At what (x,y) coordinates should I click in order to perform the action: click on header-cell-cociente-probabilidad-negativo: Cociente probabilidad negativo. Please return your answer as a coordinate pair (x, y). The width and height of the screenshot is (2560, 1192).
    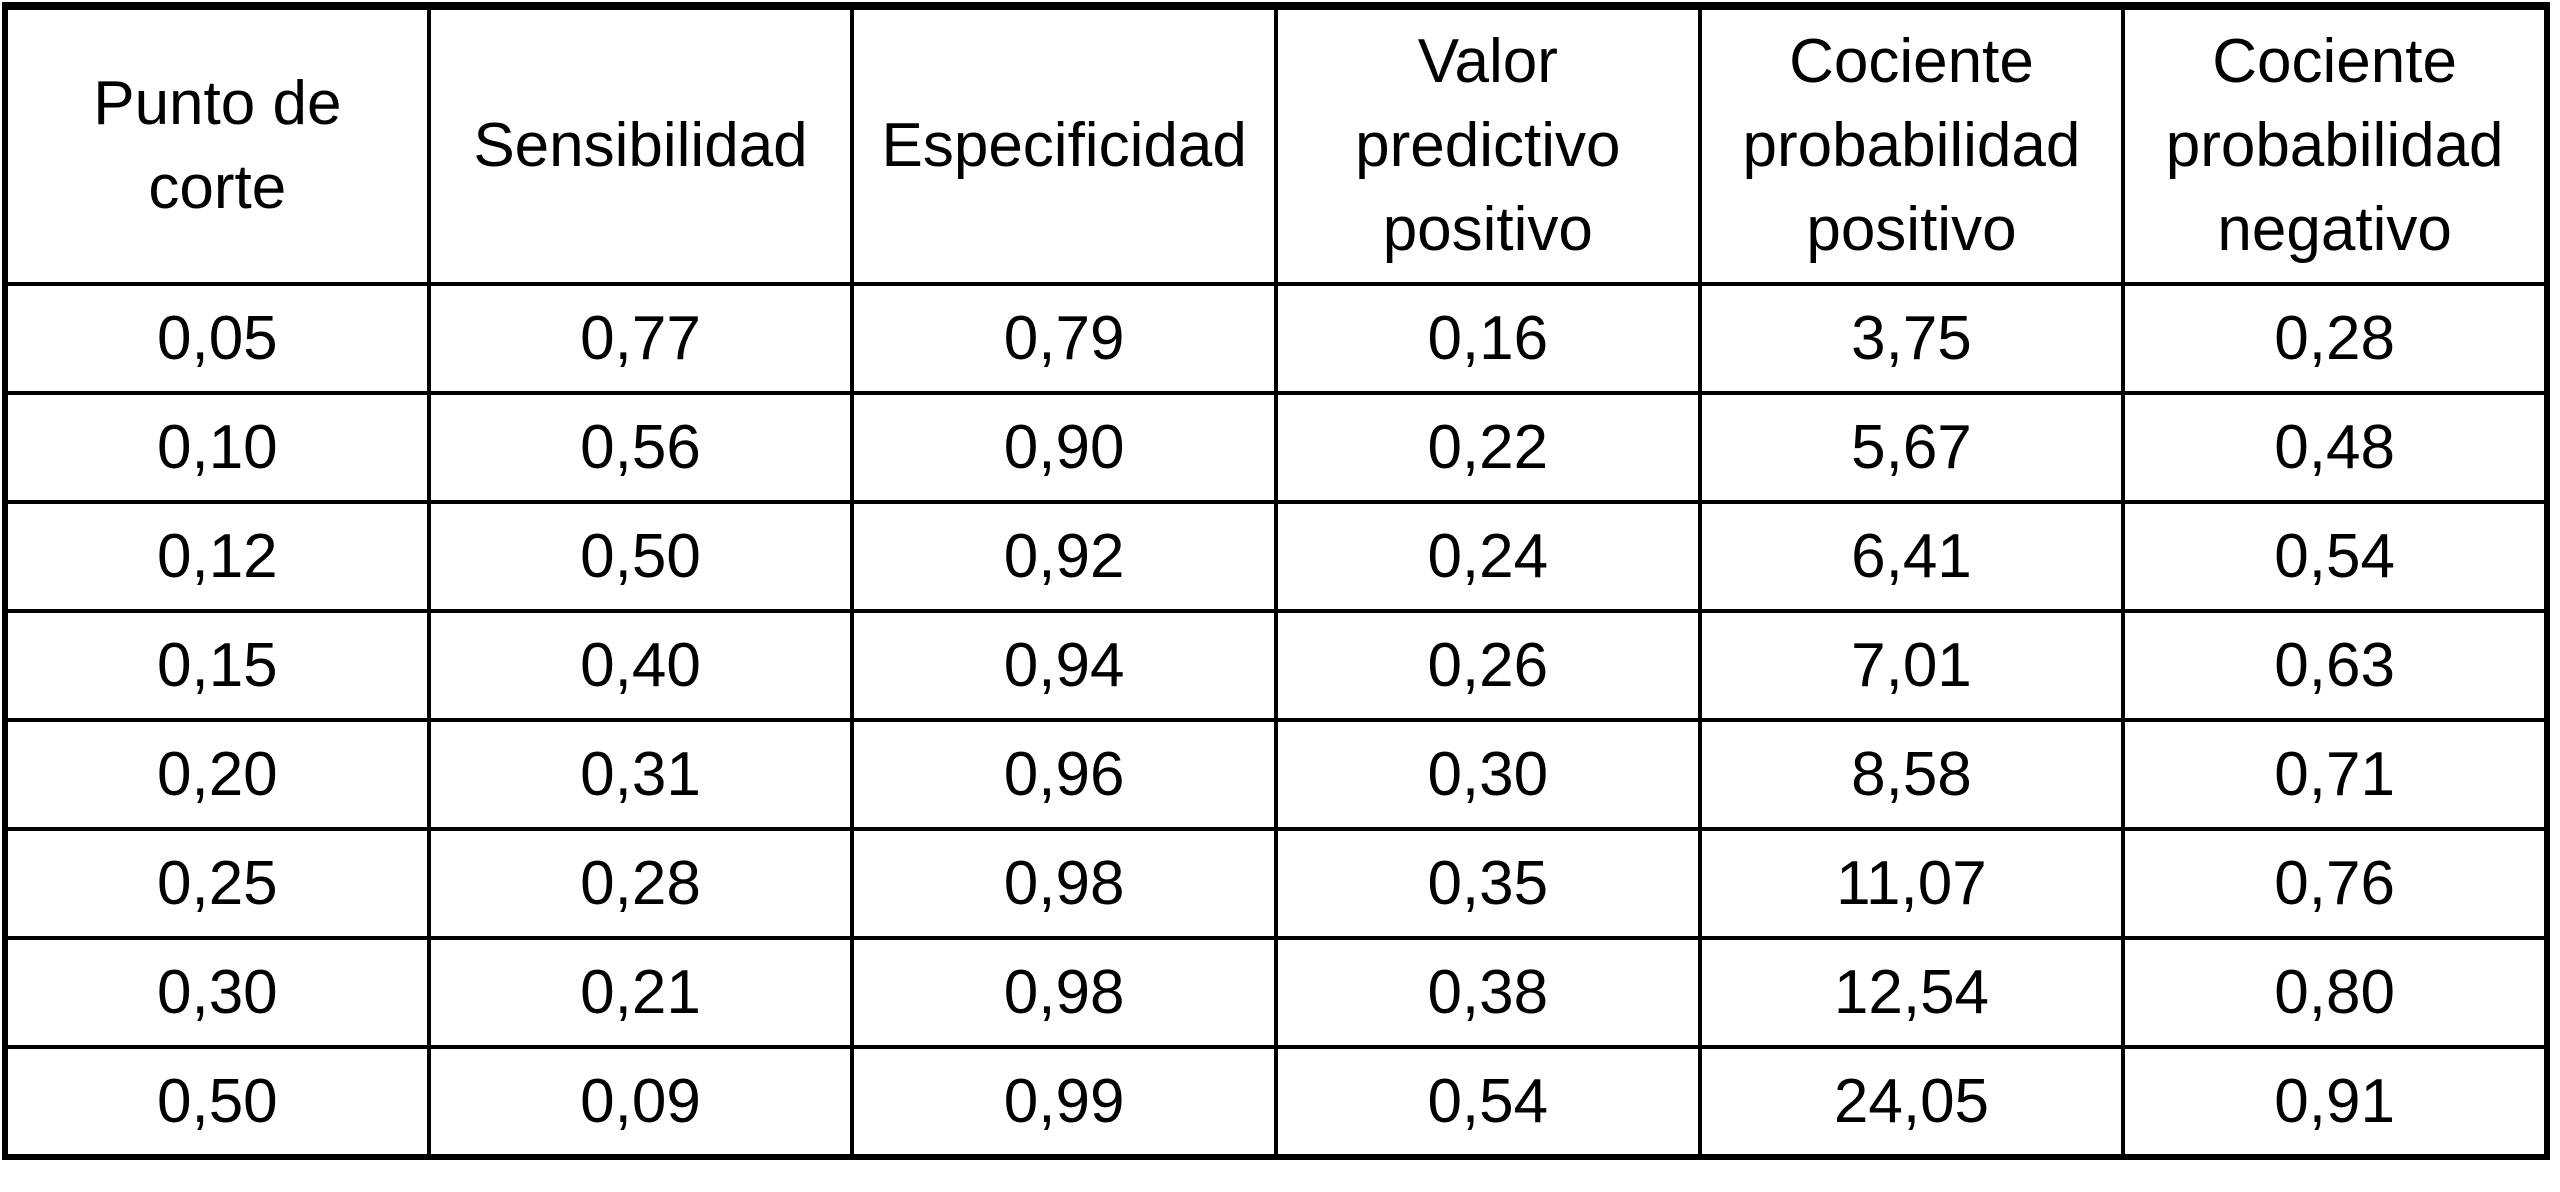
    Looking at the image, I should click on (2335, 145).